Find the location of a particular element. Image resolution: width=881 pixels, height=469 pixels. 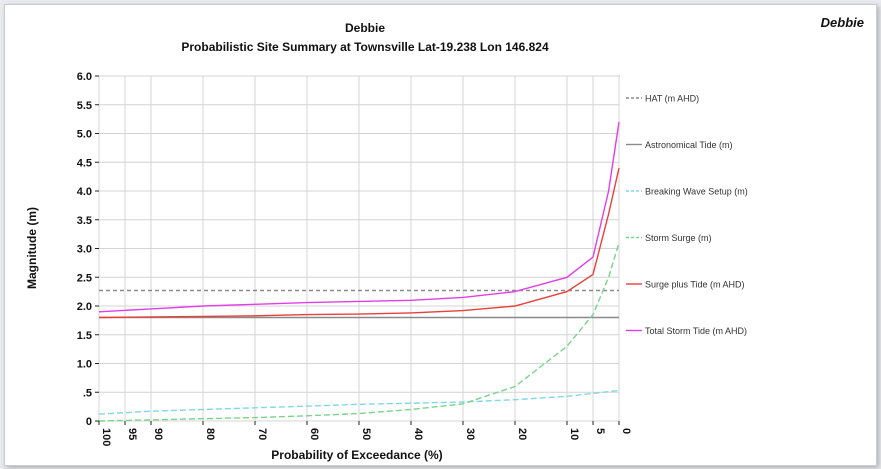

y-tick-label: 2.0 is located at coordinates (84, 307).